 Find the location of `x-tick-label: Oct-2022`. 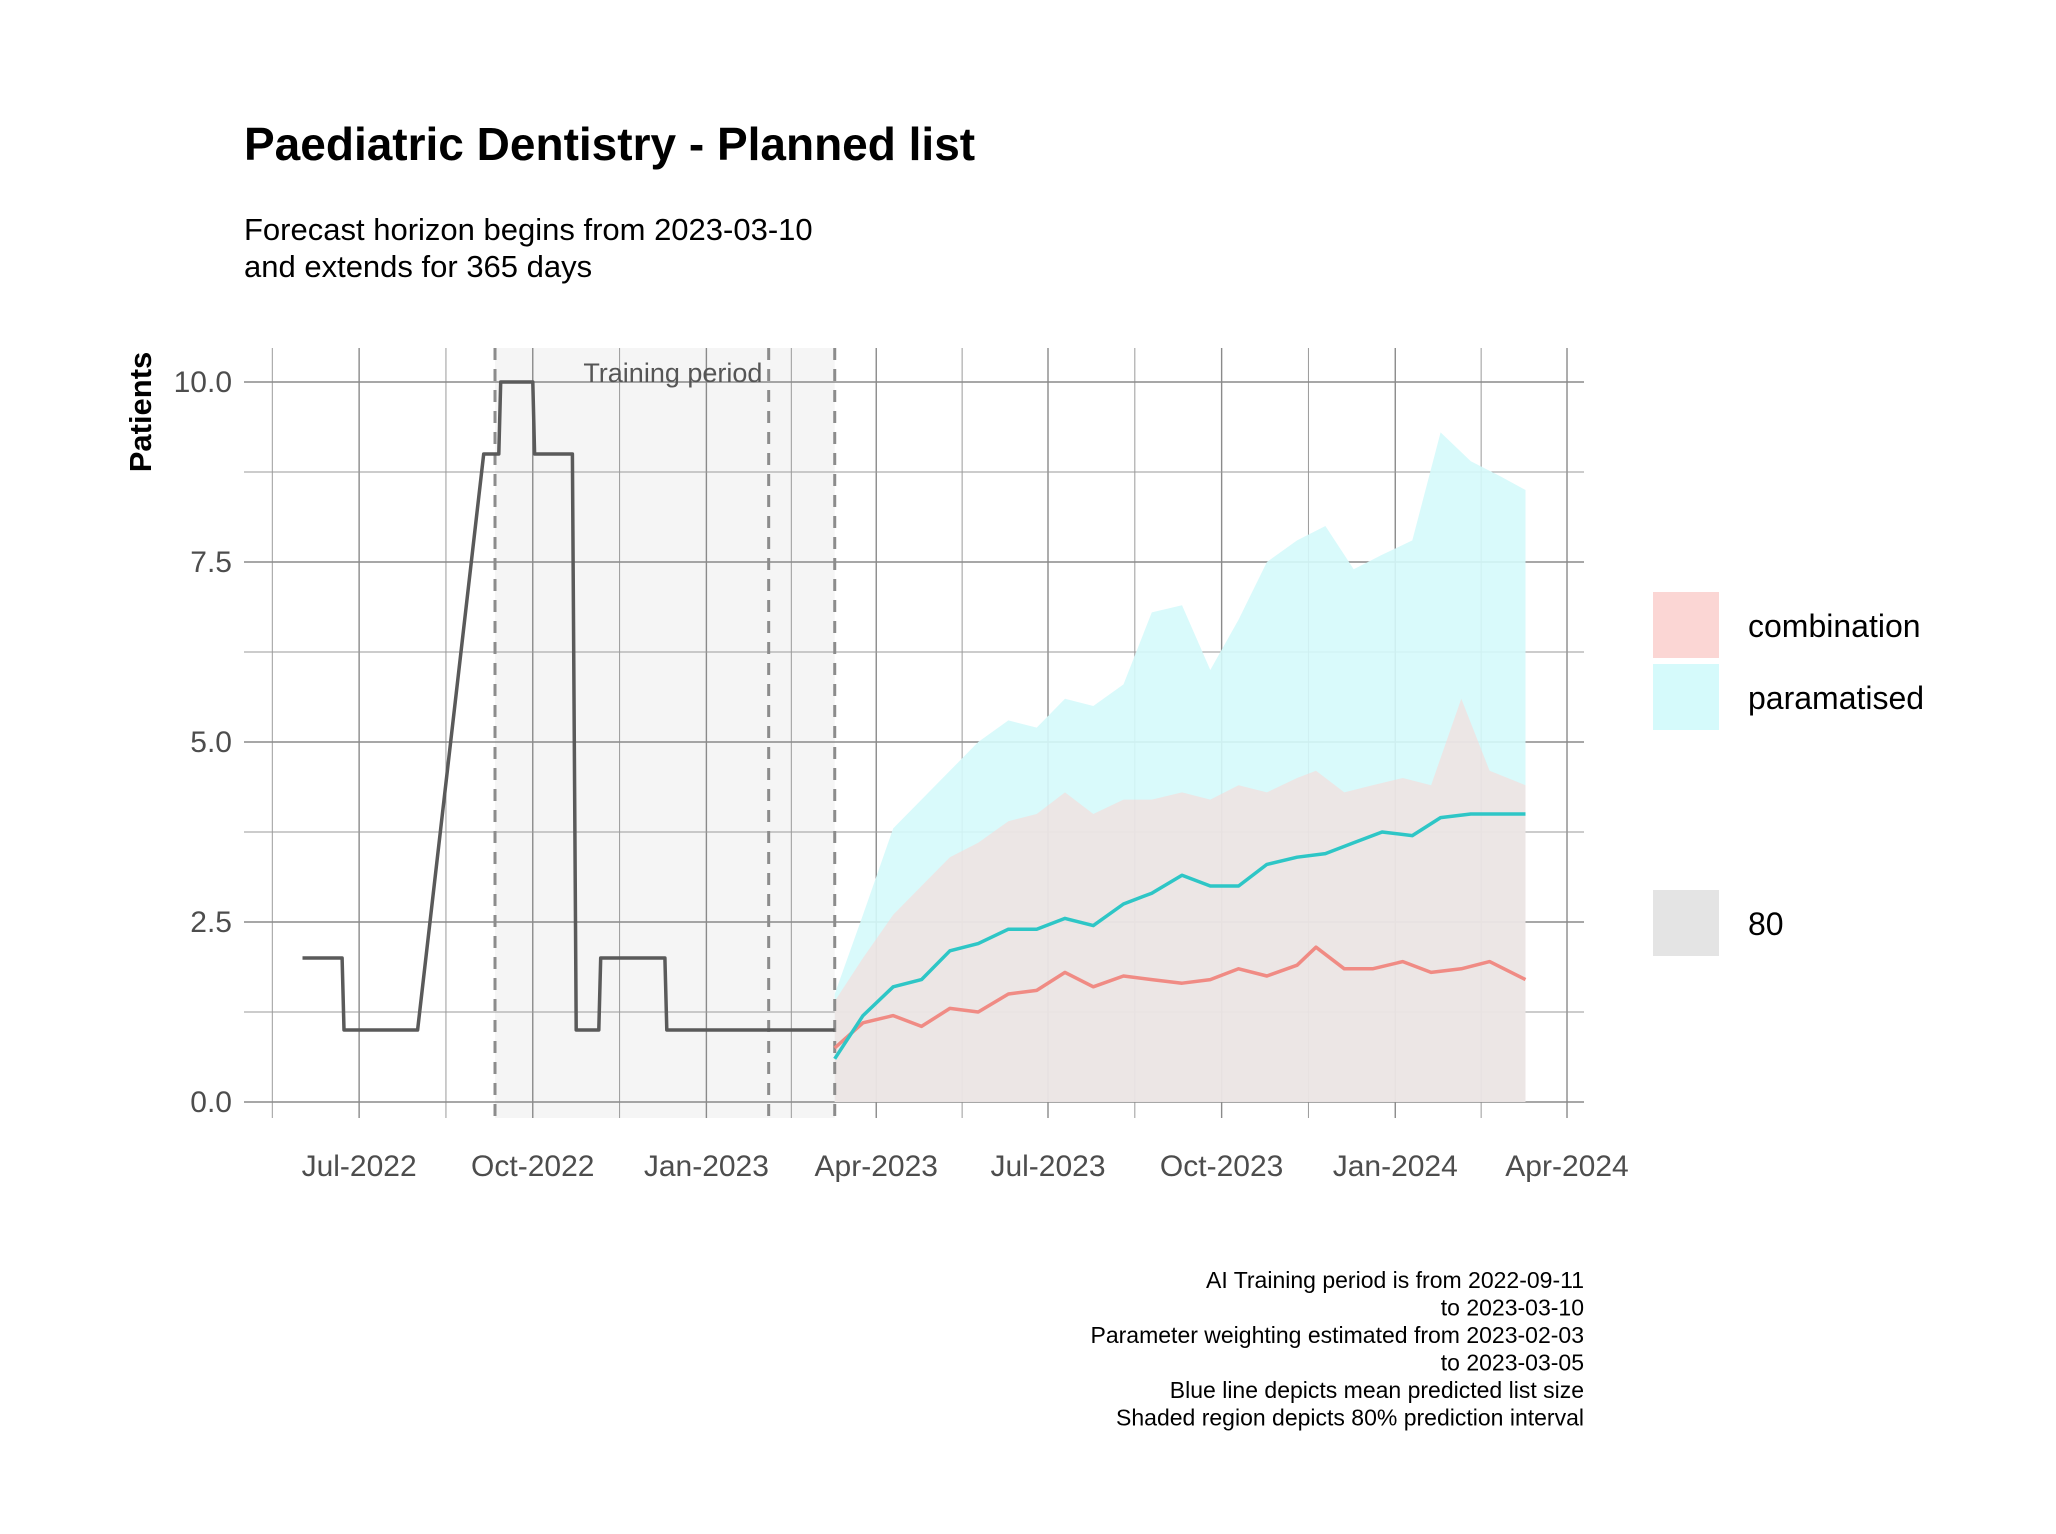

x-tick-label: Oct-2022 is located at coordinates (532, 1166).